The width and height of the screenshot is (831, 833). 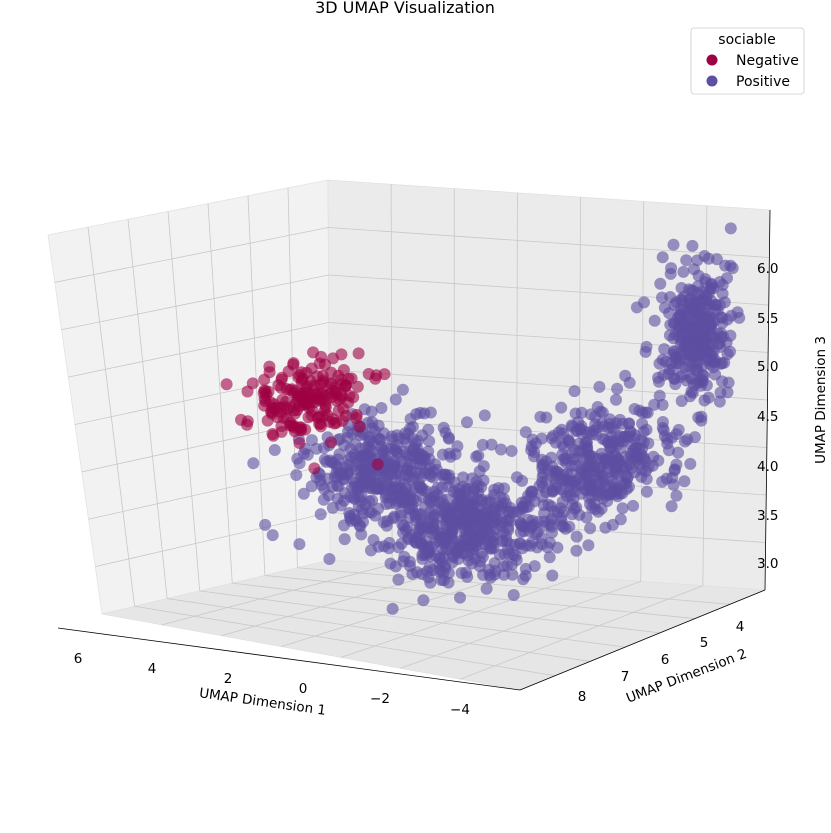 I want to click on z-gridline, so click(x=212, y=540).